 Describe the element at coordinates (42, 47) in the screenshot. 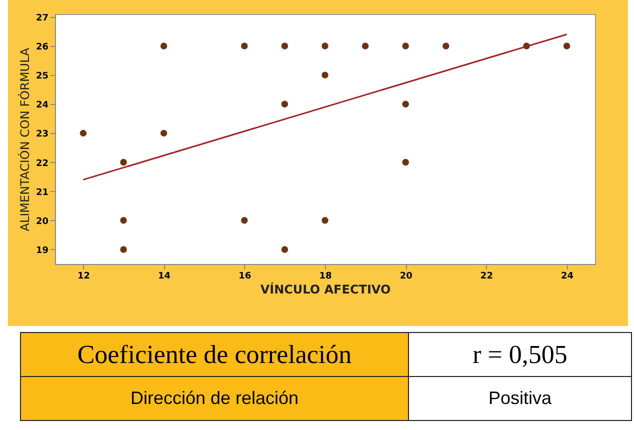

I see `y-tick-label: 26` at that location.